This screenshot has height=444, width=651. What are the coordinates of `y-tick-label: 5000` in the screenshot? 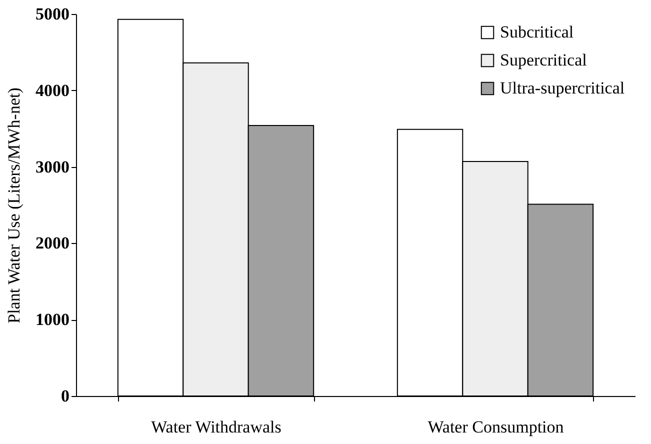 It's located at (53, 14).